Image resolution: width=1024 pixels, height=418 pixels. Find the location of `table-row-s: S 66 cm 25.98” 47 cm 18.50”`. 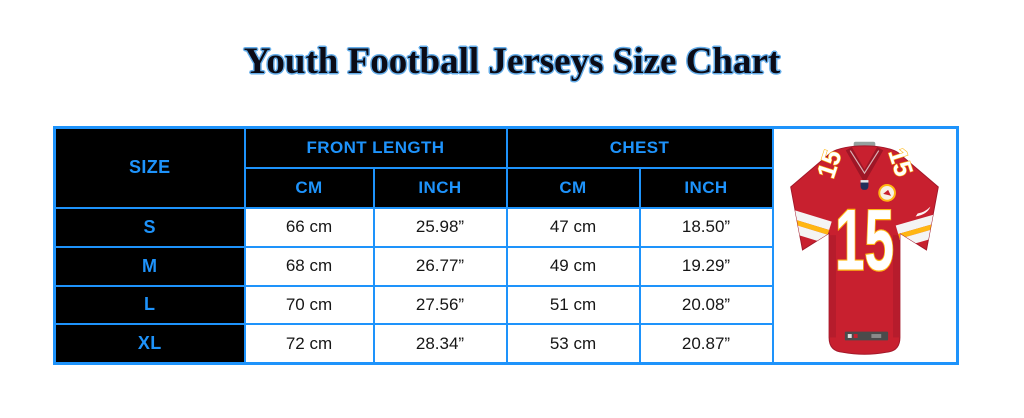

table-row-s: S 66 cm 25.98” 47 cm 18.50” is located at coordinates (505, 227).